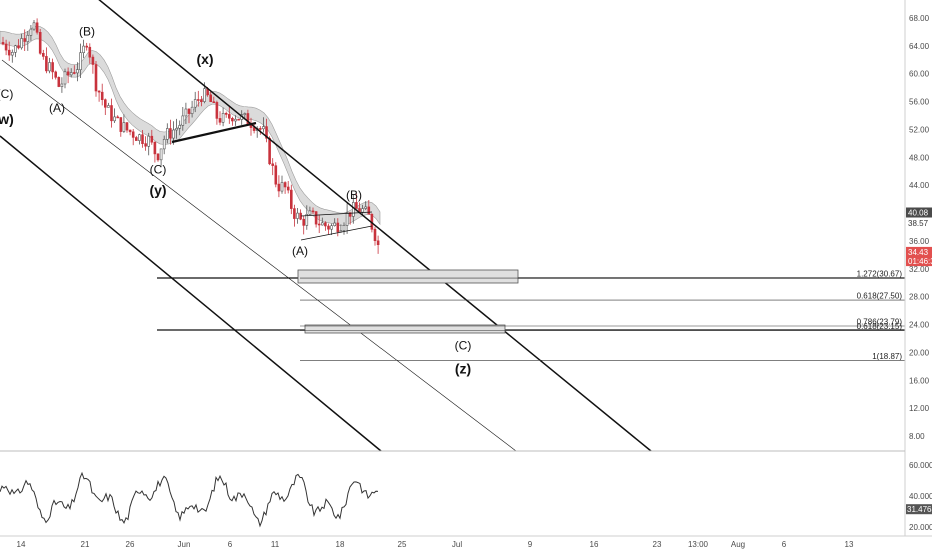 This screenshot has height=555, width=932. What do you see at coordinates (919, 185) in the screenshot?
I see `price-tick-label: 44.00` at bounding box center [919, 185].